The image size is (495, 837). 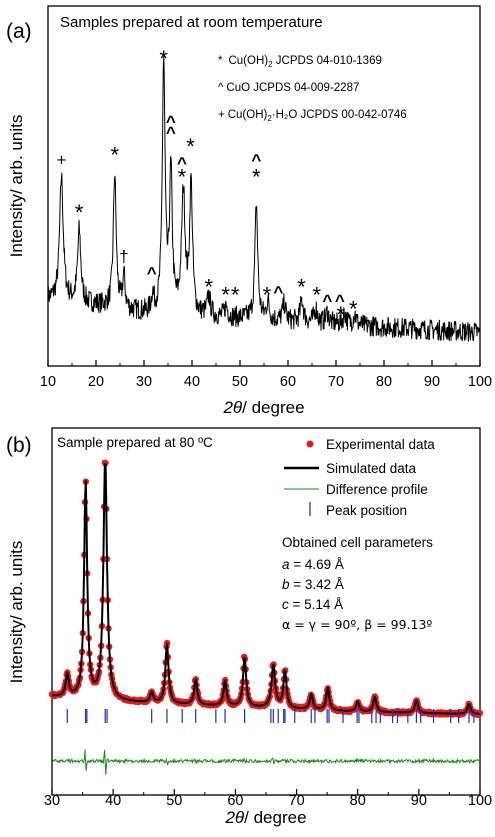 What do you see at coordinates (16, 186) in the screenshot?
I see `panel-a-ylabel: Intensity/ arb. units` at bounding box center [16, 186].